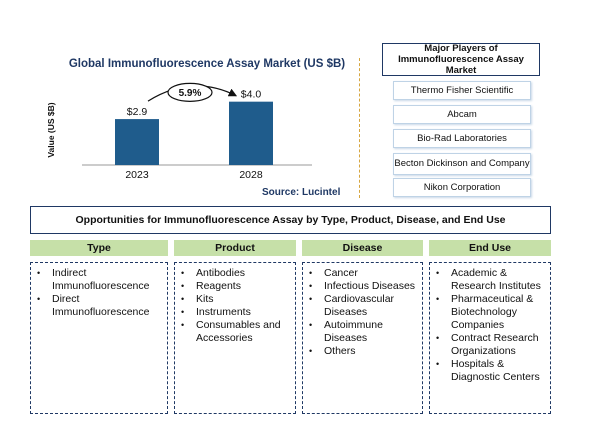 This screenshot has height=440, width=615. Describe the element at coordinates (491, 345) in the screenshot. I see `list-item: Contract Research Organizations` at that location.